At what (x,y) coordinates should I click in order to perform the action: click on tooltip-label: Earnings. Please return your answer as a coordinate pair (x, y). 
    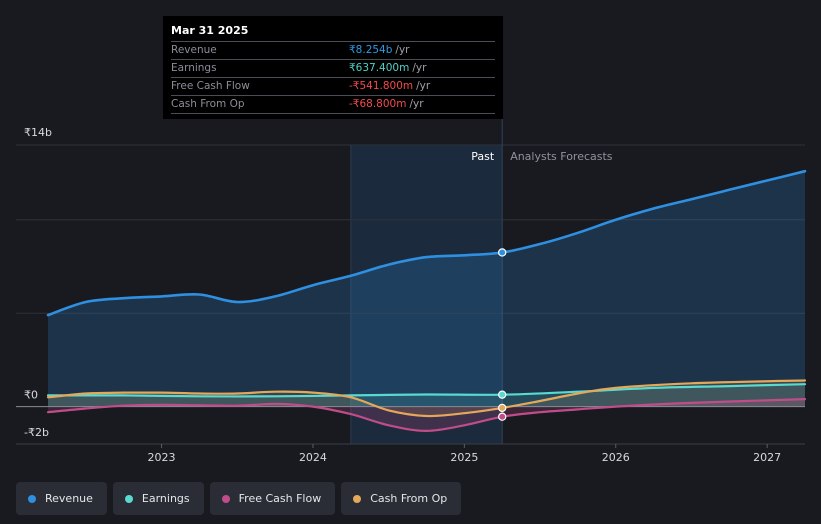
    Looking at the image, I should click on (194, 68).